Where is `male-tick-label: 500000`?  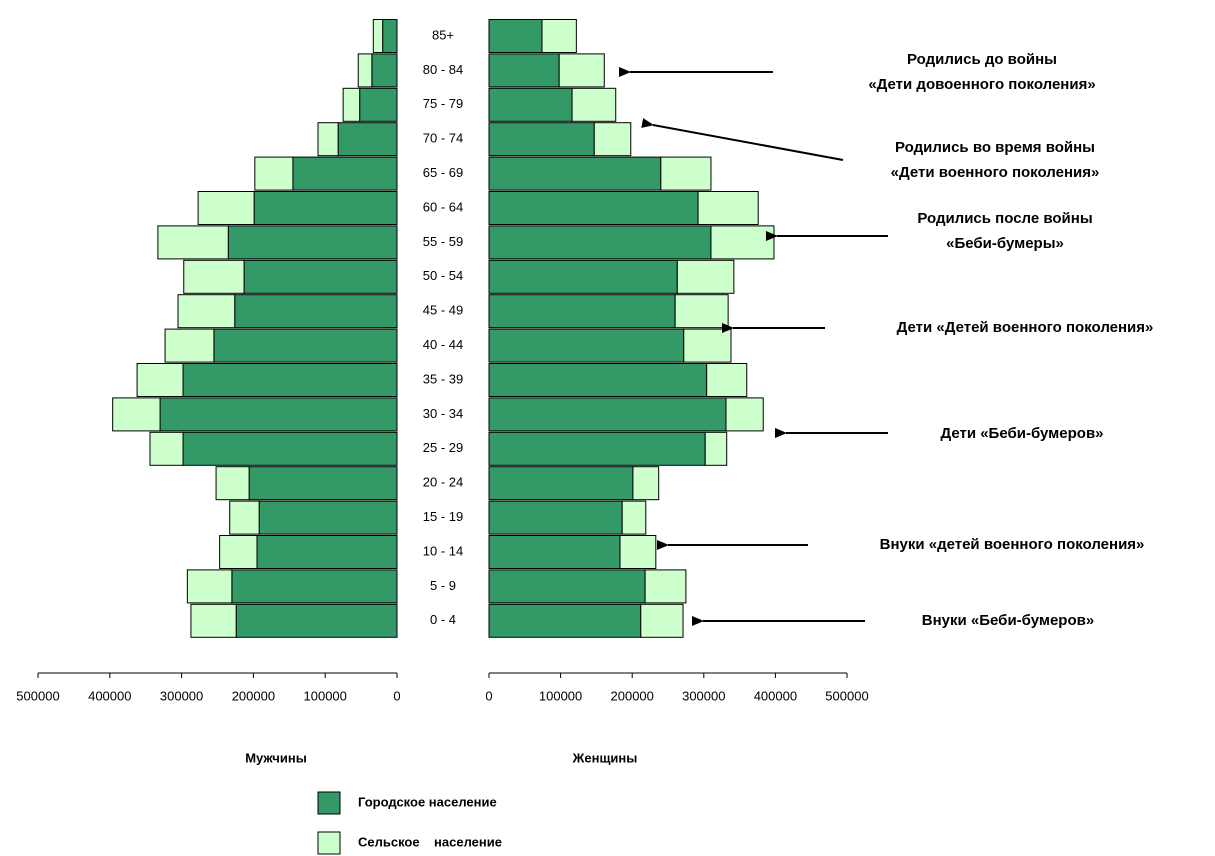 male-tick-label: 500000 is located at coordinates (37, 695).